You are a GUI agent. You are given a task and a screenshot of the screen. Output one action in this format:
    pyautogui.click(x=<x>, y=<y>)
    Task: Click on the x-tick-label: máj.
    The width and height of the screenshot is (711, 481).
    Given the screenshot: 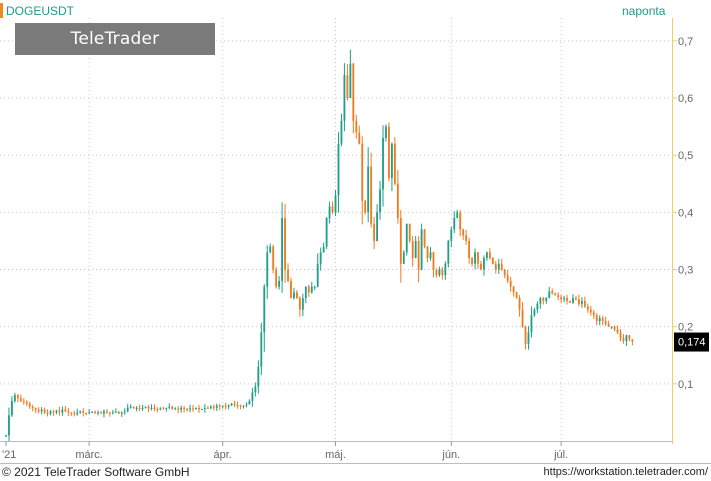 What is the action you would take?
    pyautogui.click(x=335, y=455)
    